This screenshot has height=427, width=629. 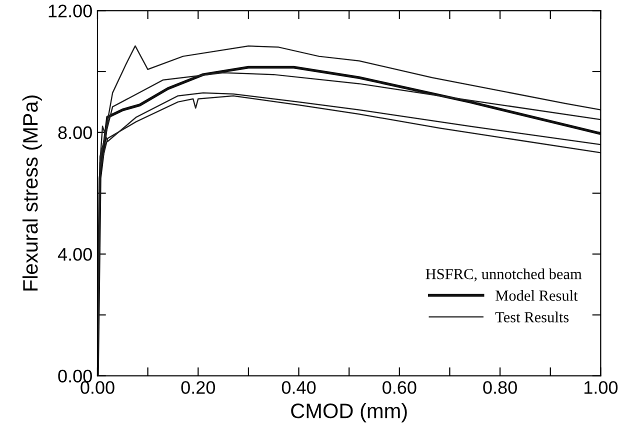 What do you see at coordinates (299, 387) in the screenshot?
I see `x-tick-label: 0.40` at bounding box center [299, 387].